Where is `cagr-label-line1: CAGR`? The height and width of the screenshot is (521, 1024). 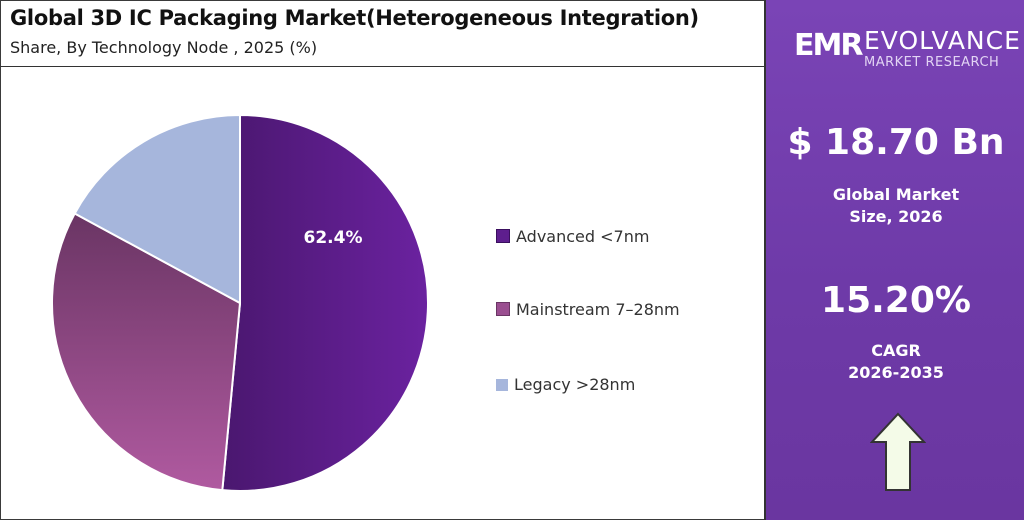
cagr-label-line1: CAGR is located at coordinates (896, 350).